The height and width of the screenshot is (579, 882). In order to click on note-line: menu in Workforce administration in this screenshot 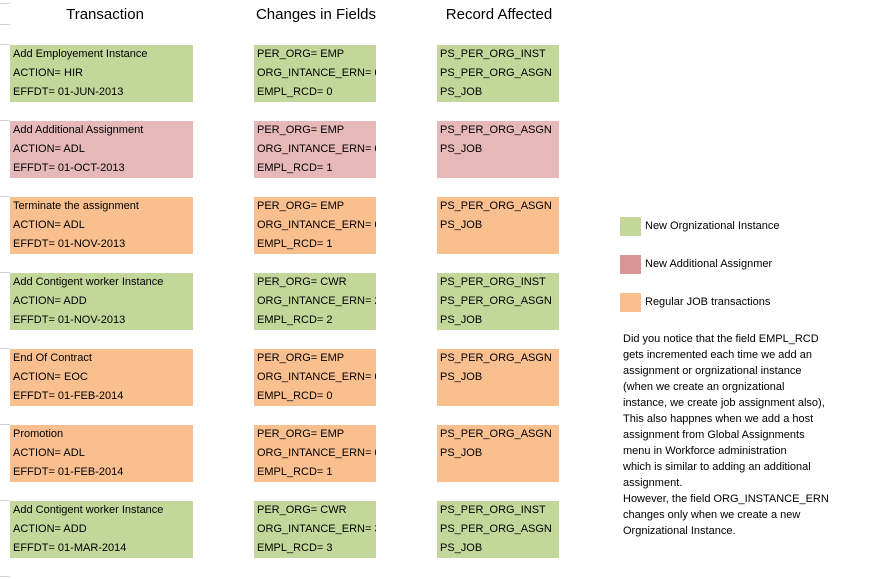, I will do `click(705, 451)`.